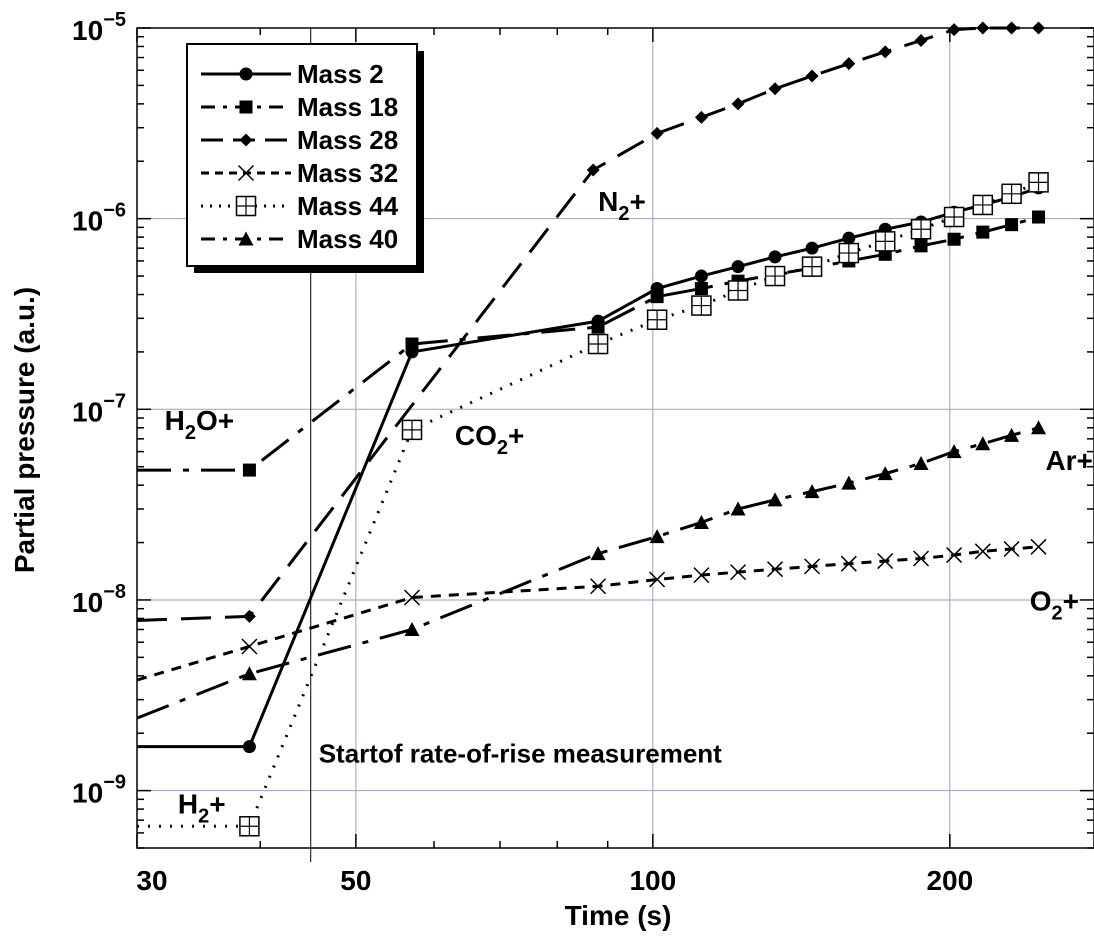 The width and height of the screenshot is (1094, 936). What do you see at coordinates (24, 430) in the screenshot?
I see `y-axis-label: Partial pressure (a.u.)` at bounding box center [24, 430].